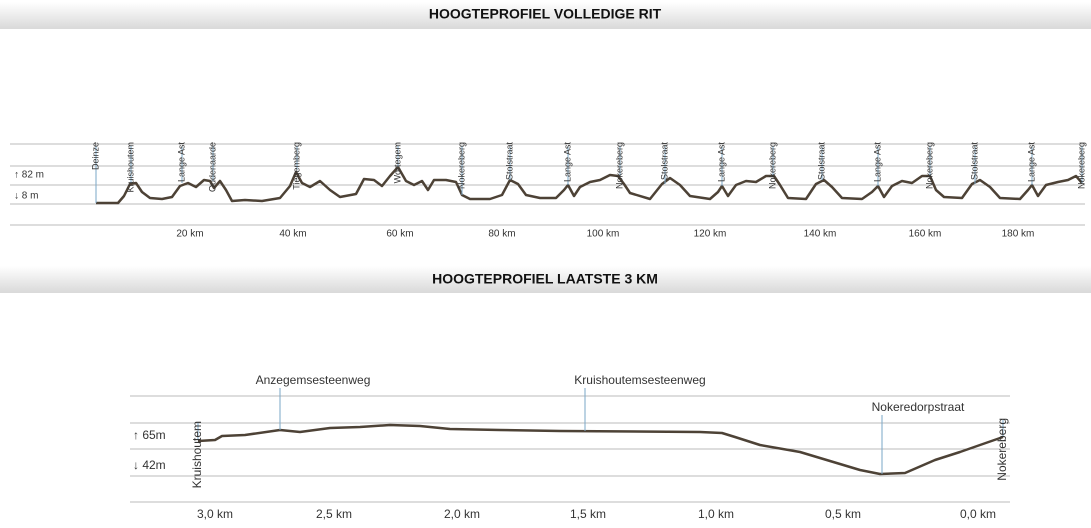 The width and height of the screenshot is (1091, 528). Describe the element at coordinates (978, 514) in the screenshot. I see `km-label: 0,0 km` at that location.